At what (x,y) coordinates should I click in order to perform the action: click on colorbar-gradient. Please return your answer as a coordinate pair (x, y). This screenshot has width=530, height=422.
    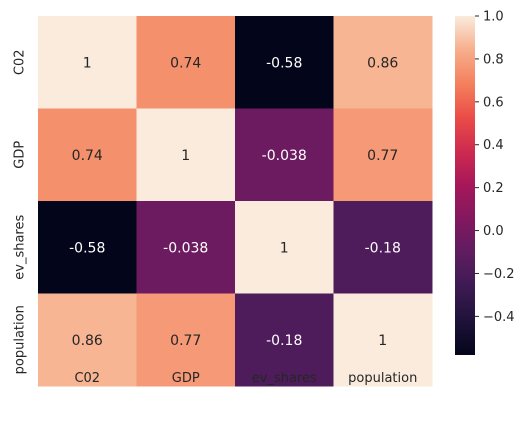
    Looking at the image, I should click on (465, 185).